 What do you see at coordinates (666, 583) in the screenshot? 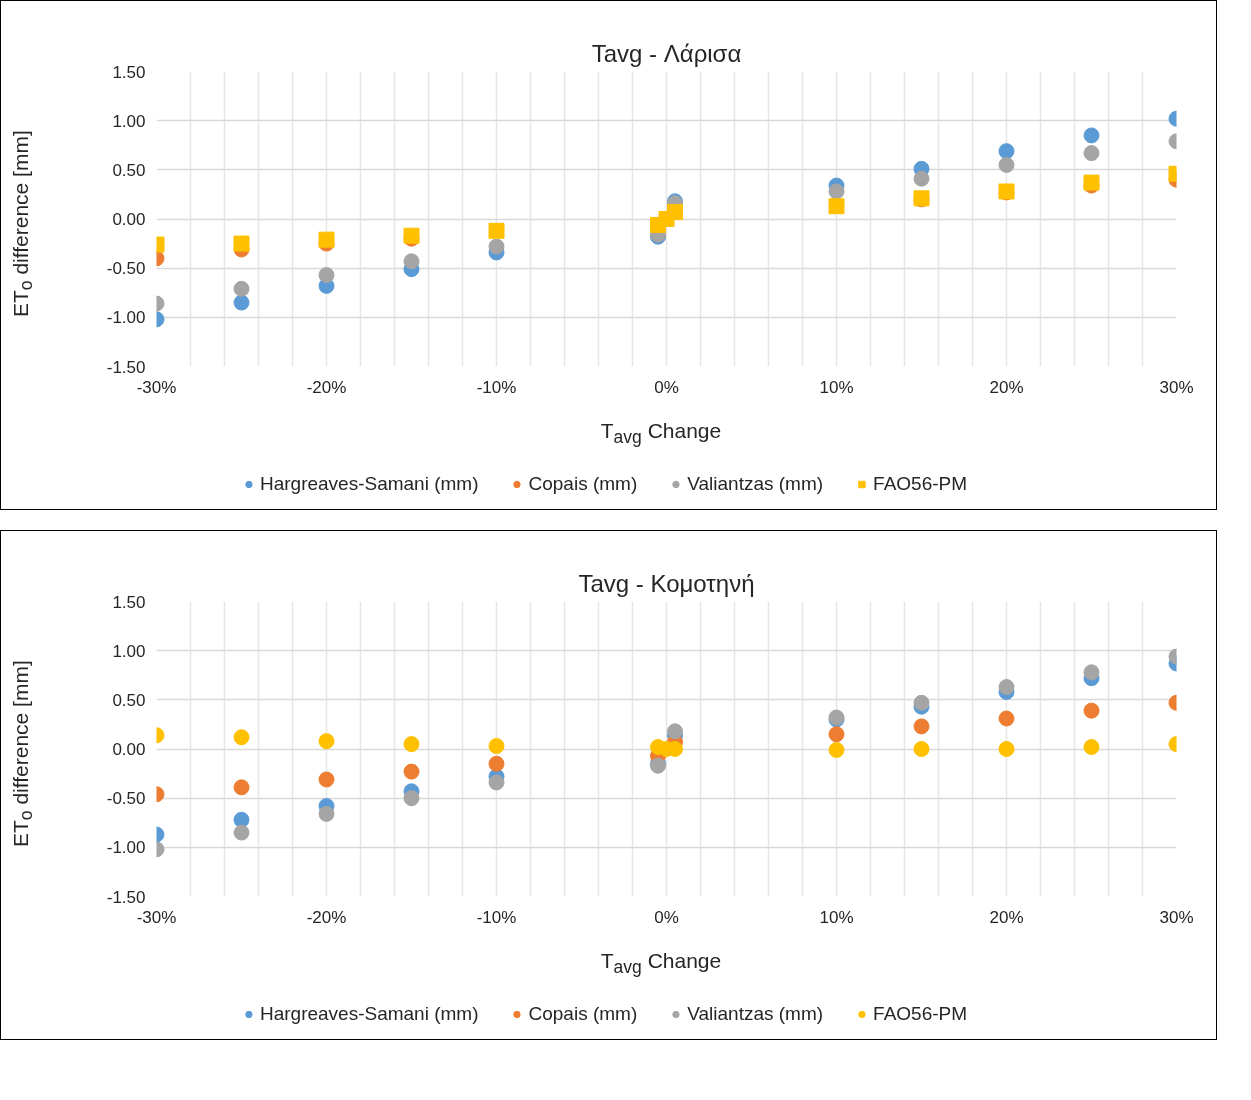
I see `chart-title: Tavg - Κομοτηνή` at bounding box center [666, 583].